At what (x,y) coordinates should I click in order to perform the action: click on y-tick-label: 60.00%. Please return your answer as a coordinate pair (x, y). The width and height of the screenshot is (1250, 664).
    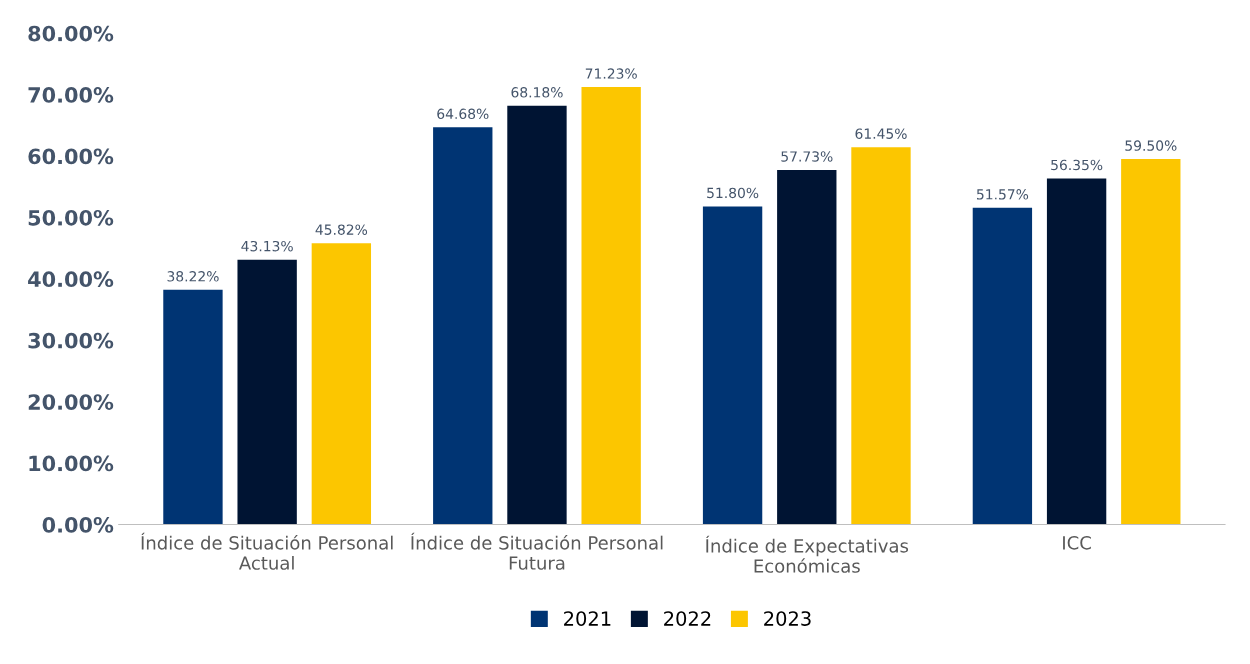
    Looking at the image, I should click on (71, 156).